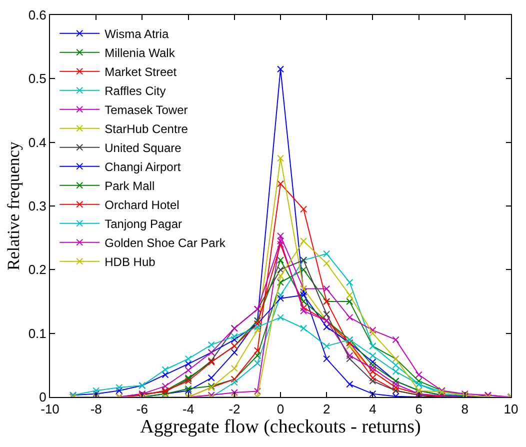 This screenshot has height=447, width=526. Describe the element at coordinates (13, 205) in the screenshot. I see `y-axis-title: Relative frequency` at that location.